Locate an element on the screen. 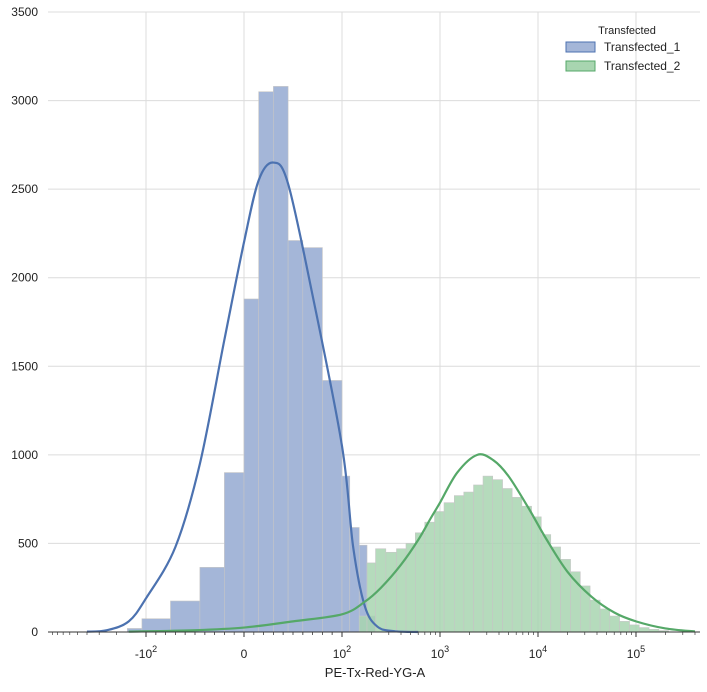  legend-title: Transfected is located at coordinates (627, 31).